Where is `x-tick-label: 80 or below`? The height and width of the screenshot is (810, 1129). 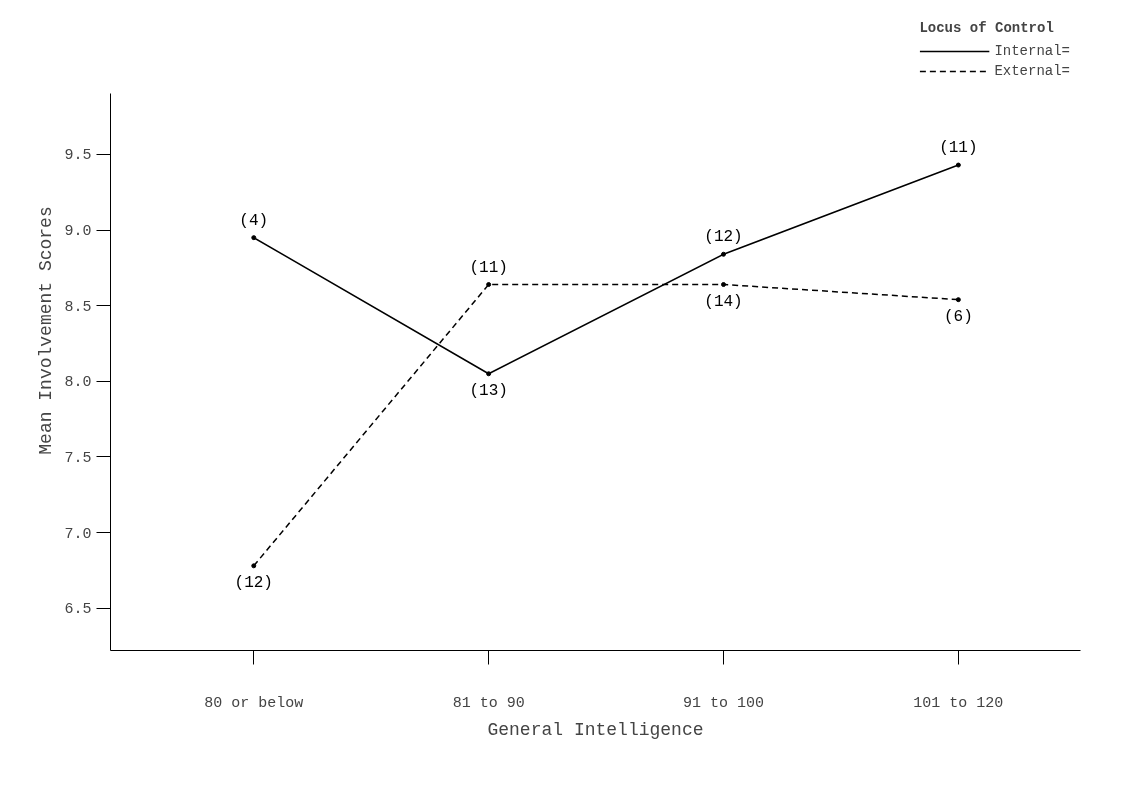 x-tick-label: 80 or below is located at coordinates (254, 703).